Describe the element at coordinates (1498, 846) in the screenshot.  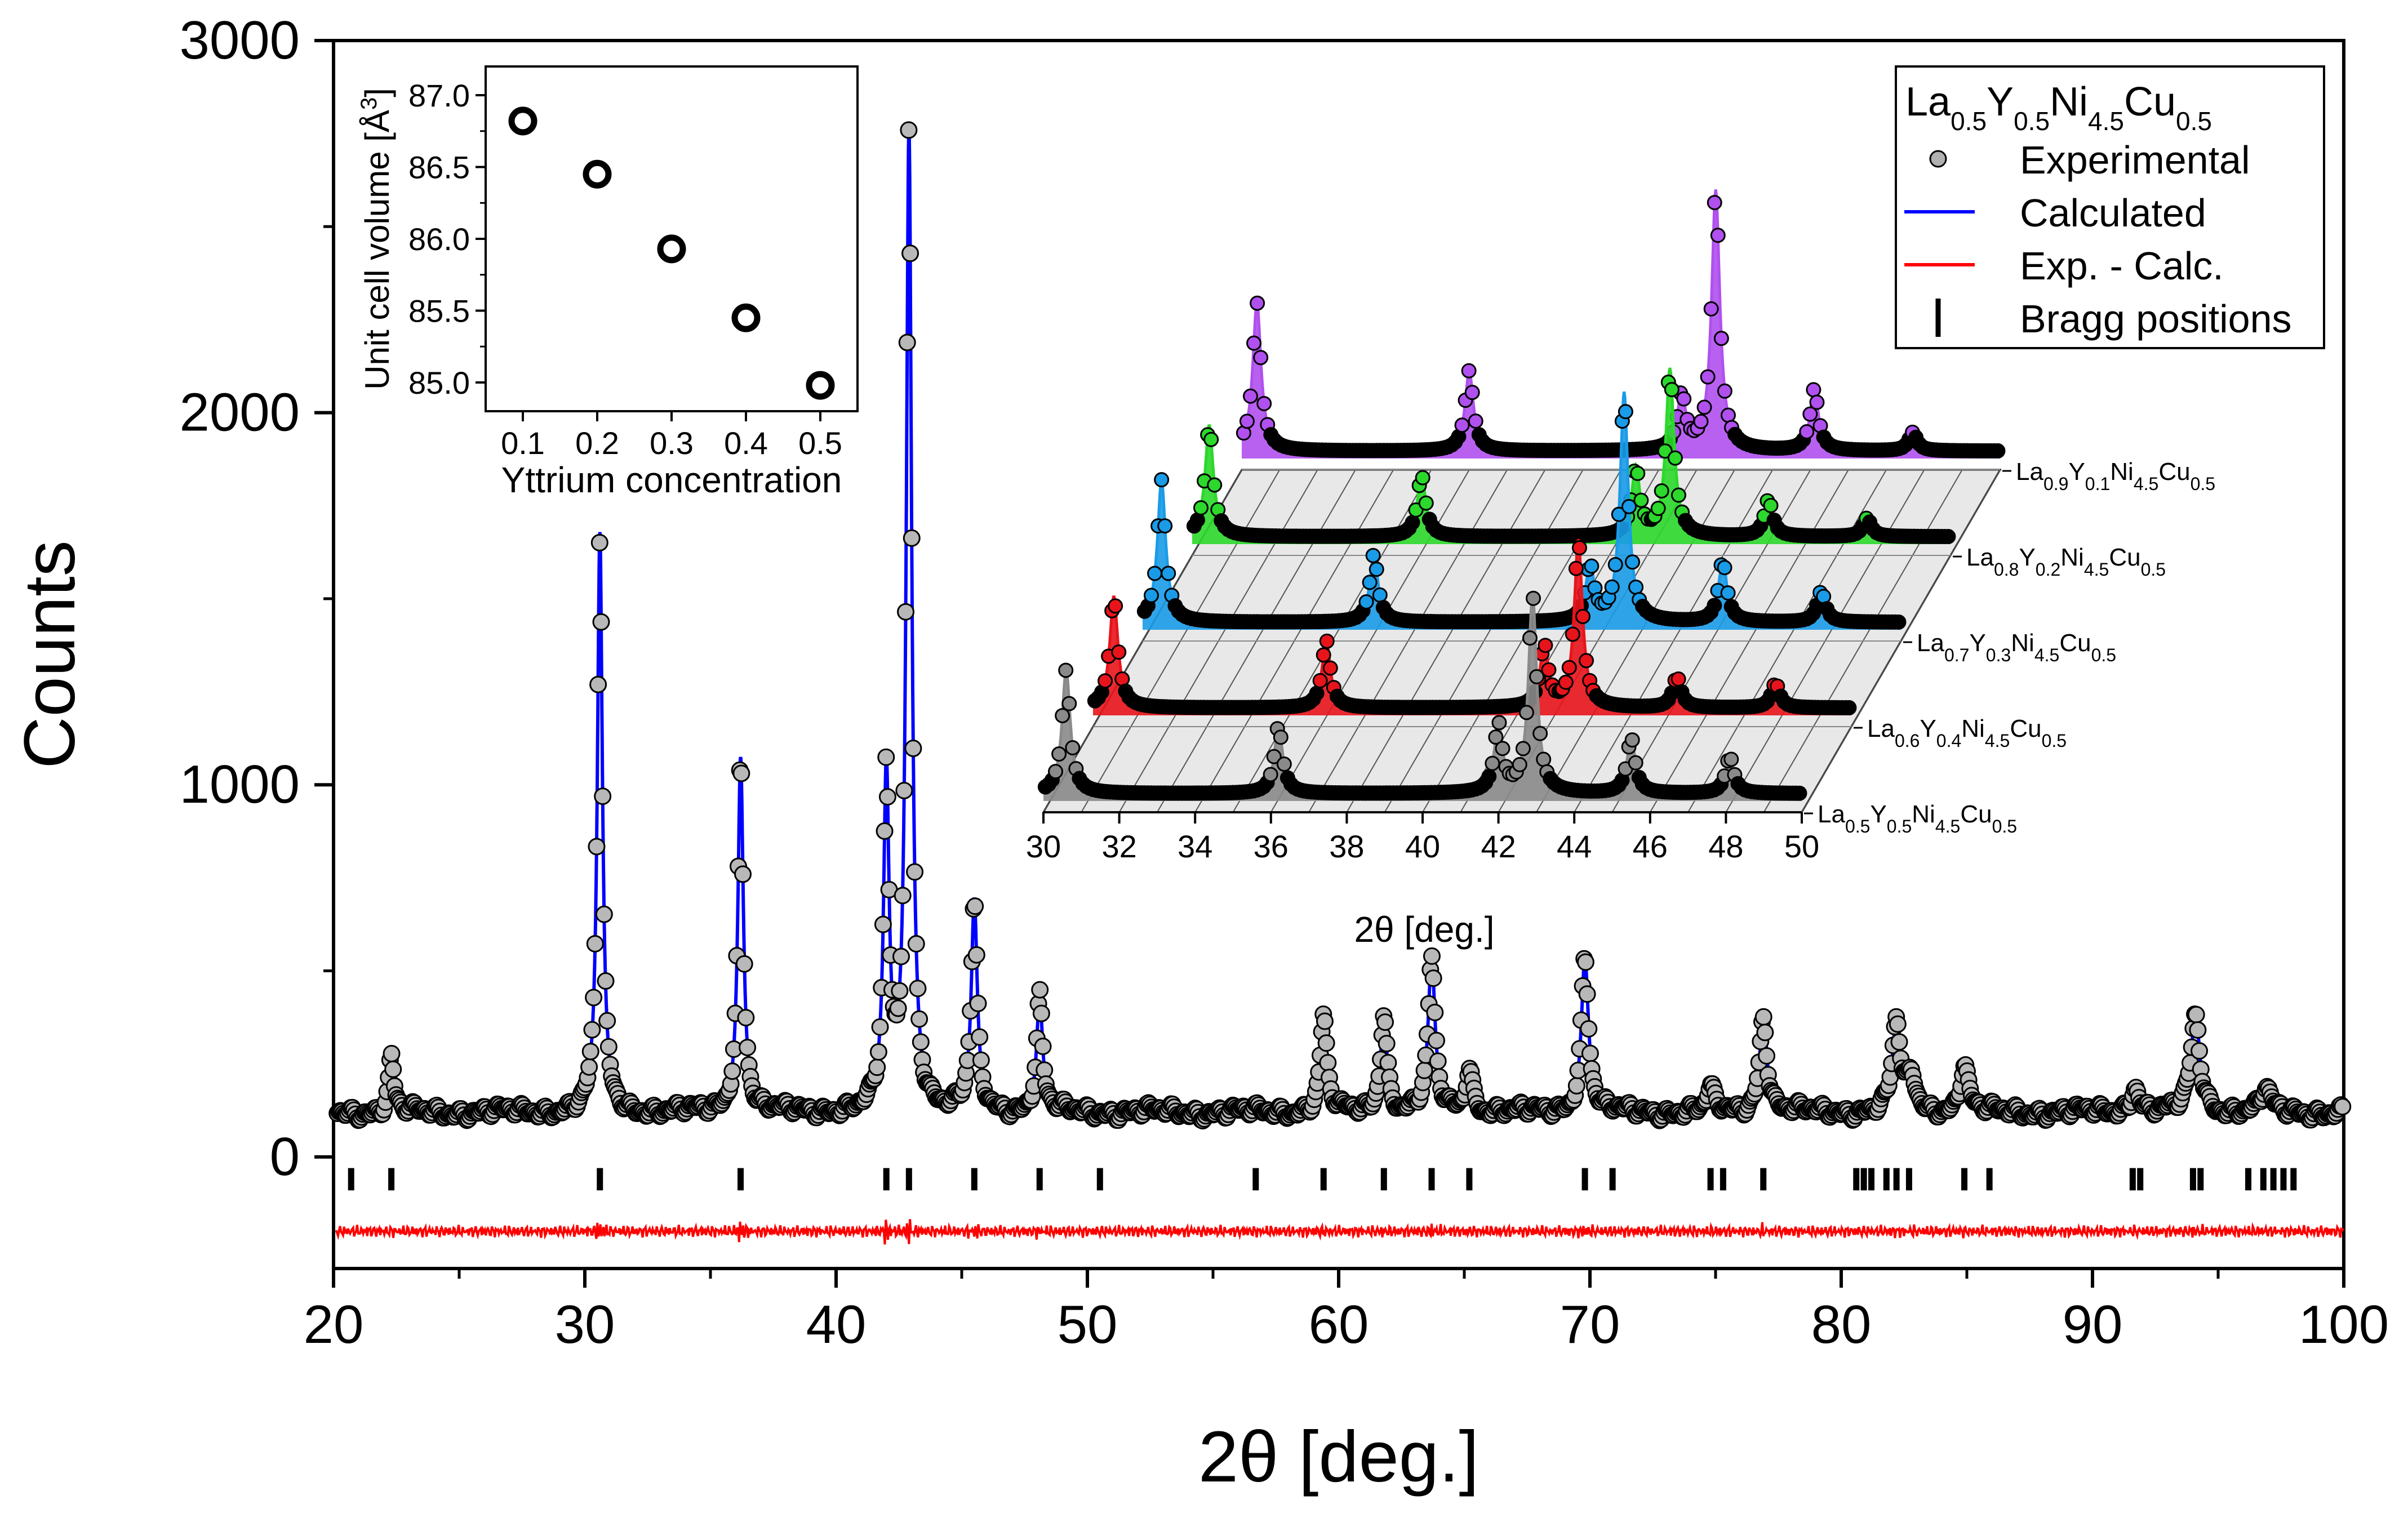
I see `waterfall-x-tick-label: 42` at that location.